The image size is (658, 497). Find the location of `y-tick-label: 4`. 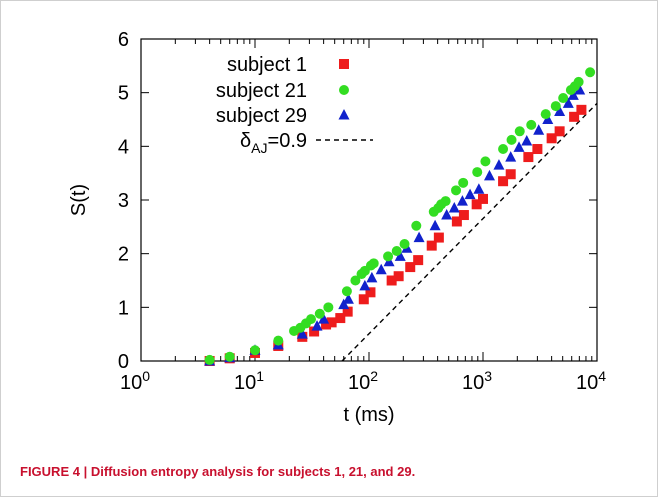

y-tick-label: 4 is located at coordinates (123, 147).